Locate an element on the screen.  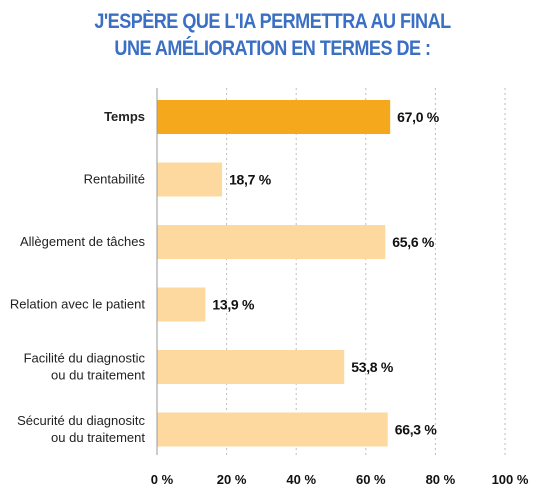
category-label-4-line-0: Facilité du diagnostic is located at coordinates (85, 358).